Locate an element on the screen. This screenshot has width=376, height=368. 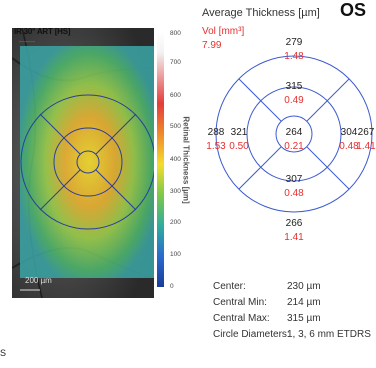
center-thickness: 264 is located at coordinates (294, 132).